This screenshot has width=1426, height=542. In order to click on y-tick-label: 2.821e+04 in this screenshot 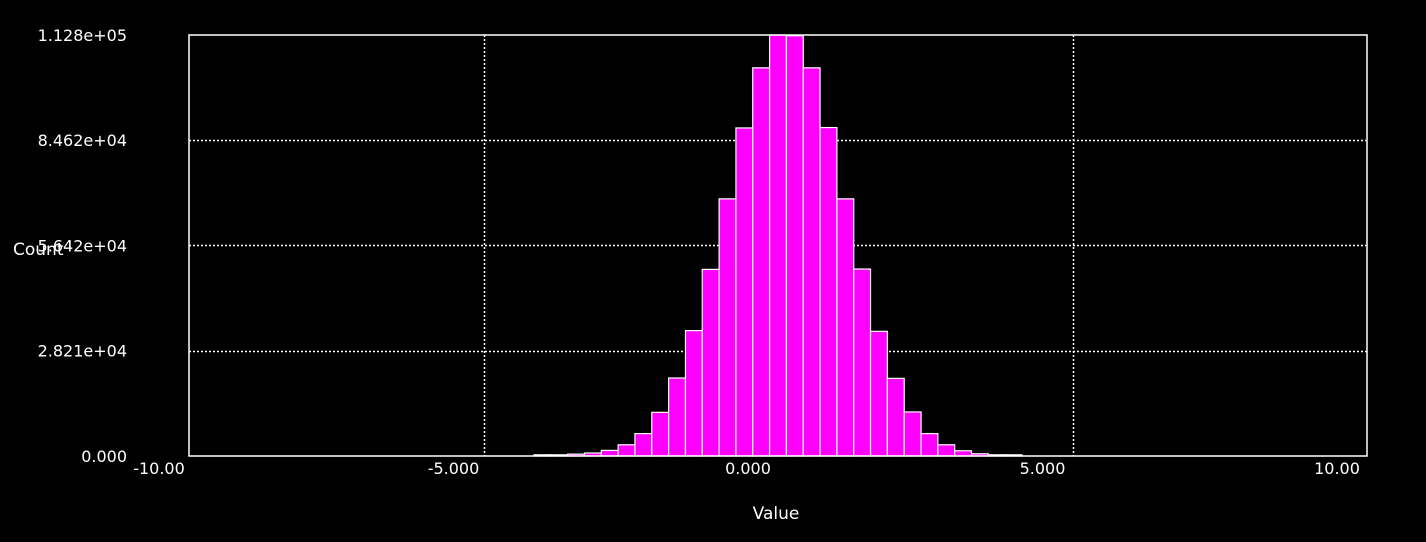, I will do `click(82, 351)`.